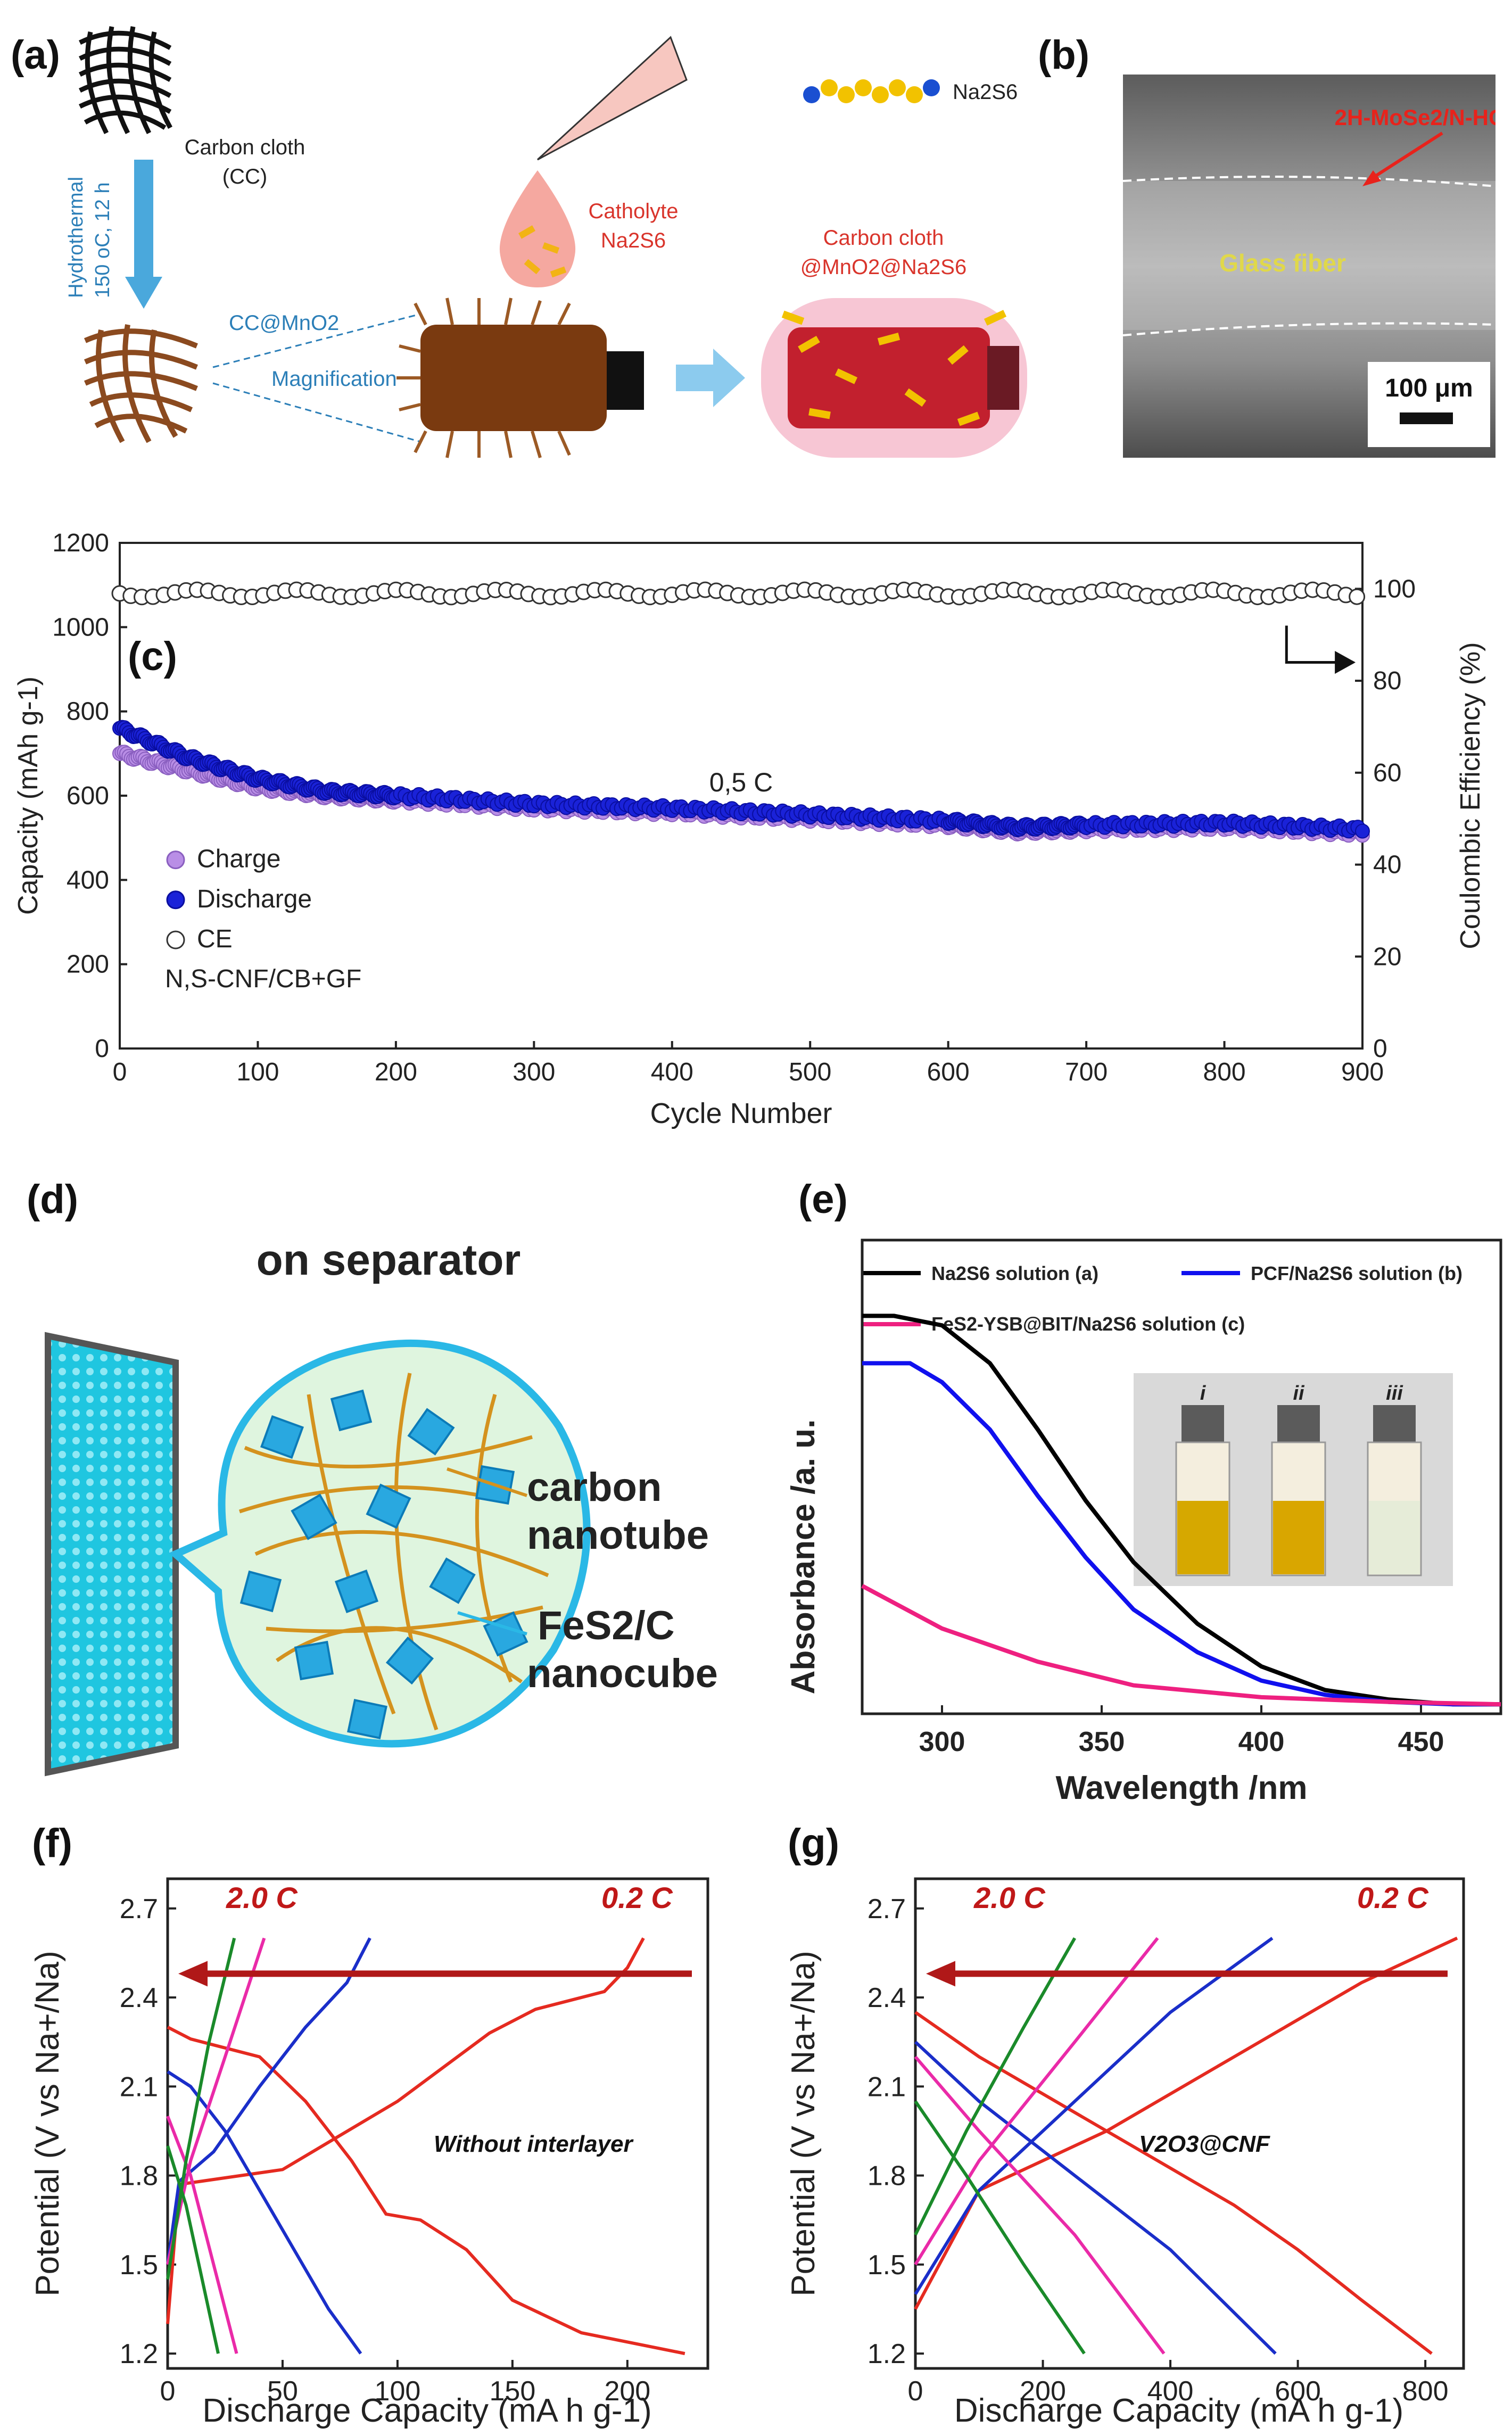 The width and height of the screenshot is (1512, 2436). What do you see at coordinates (634, 211) in the screenshot?
I see `catholyte-label: Catholyte` at bounding box center [634, 211].